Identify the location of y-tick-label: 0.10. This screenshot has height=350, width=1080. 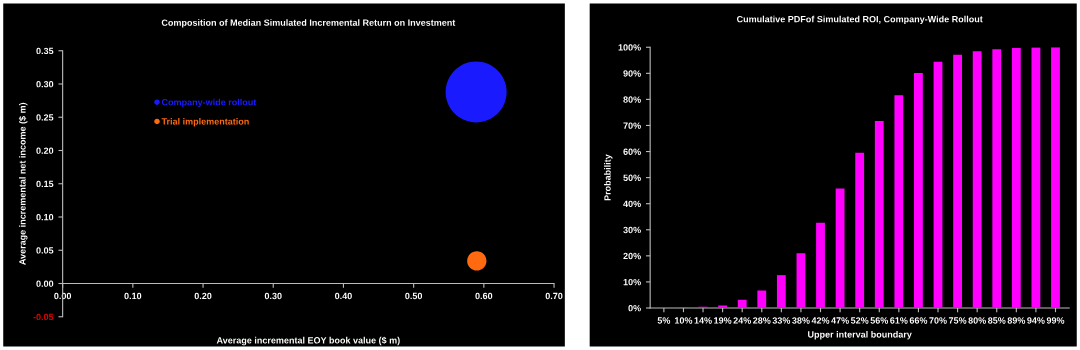
(45, 217).